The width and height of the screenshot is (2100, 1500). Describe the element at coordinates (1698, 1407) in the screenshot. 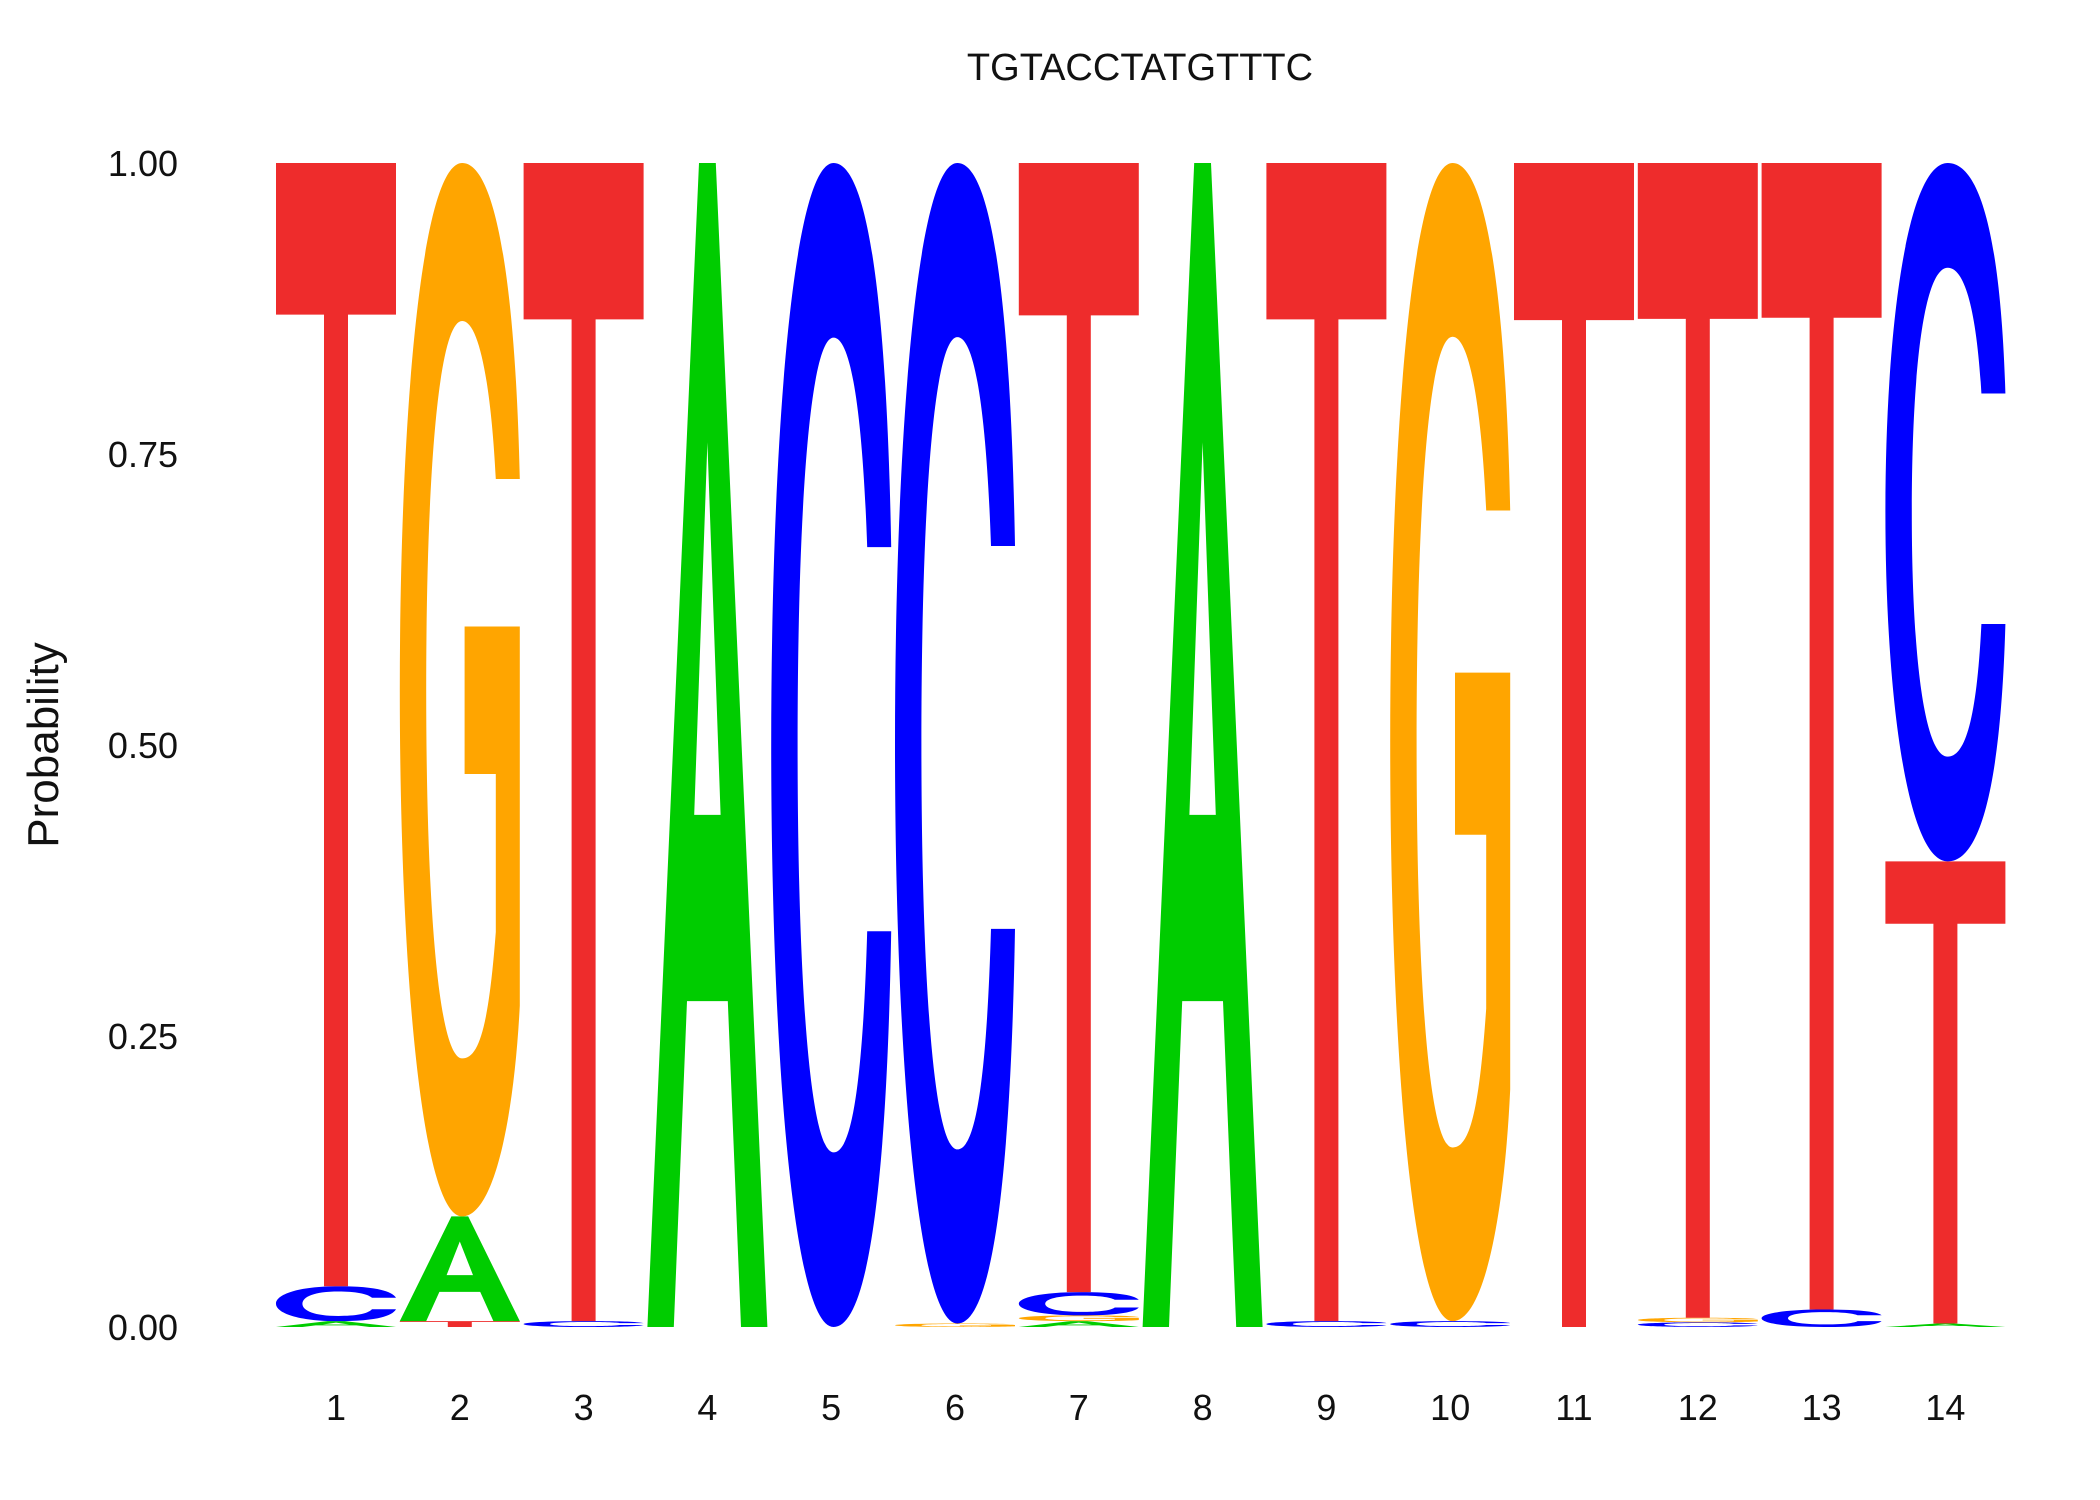

I see `x-tick-label: 12` at that location.